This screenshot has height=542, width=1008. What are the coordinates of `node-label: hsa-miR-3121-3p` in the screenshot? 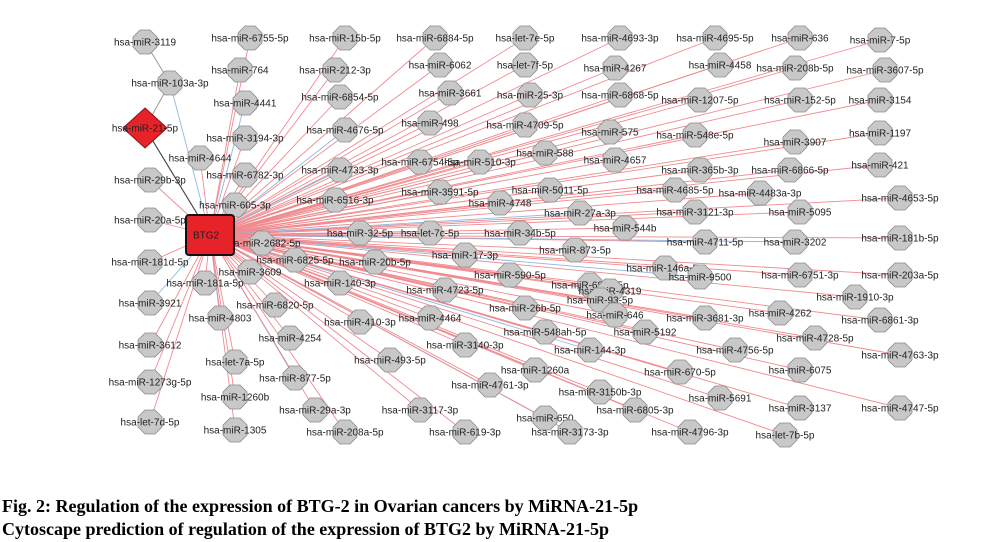 It's located at (695, 213).